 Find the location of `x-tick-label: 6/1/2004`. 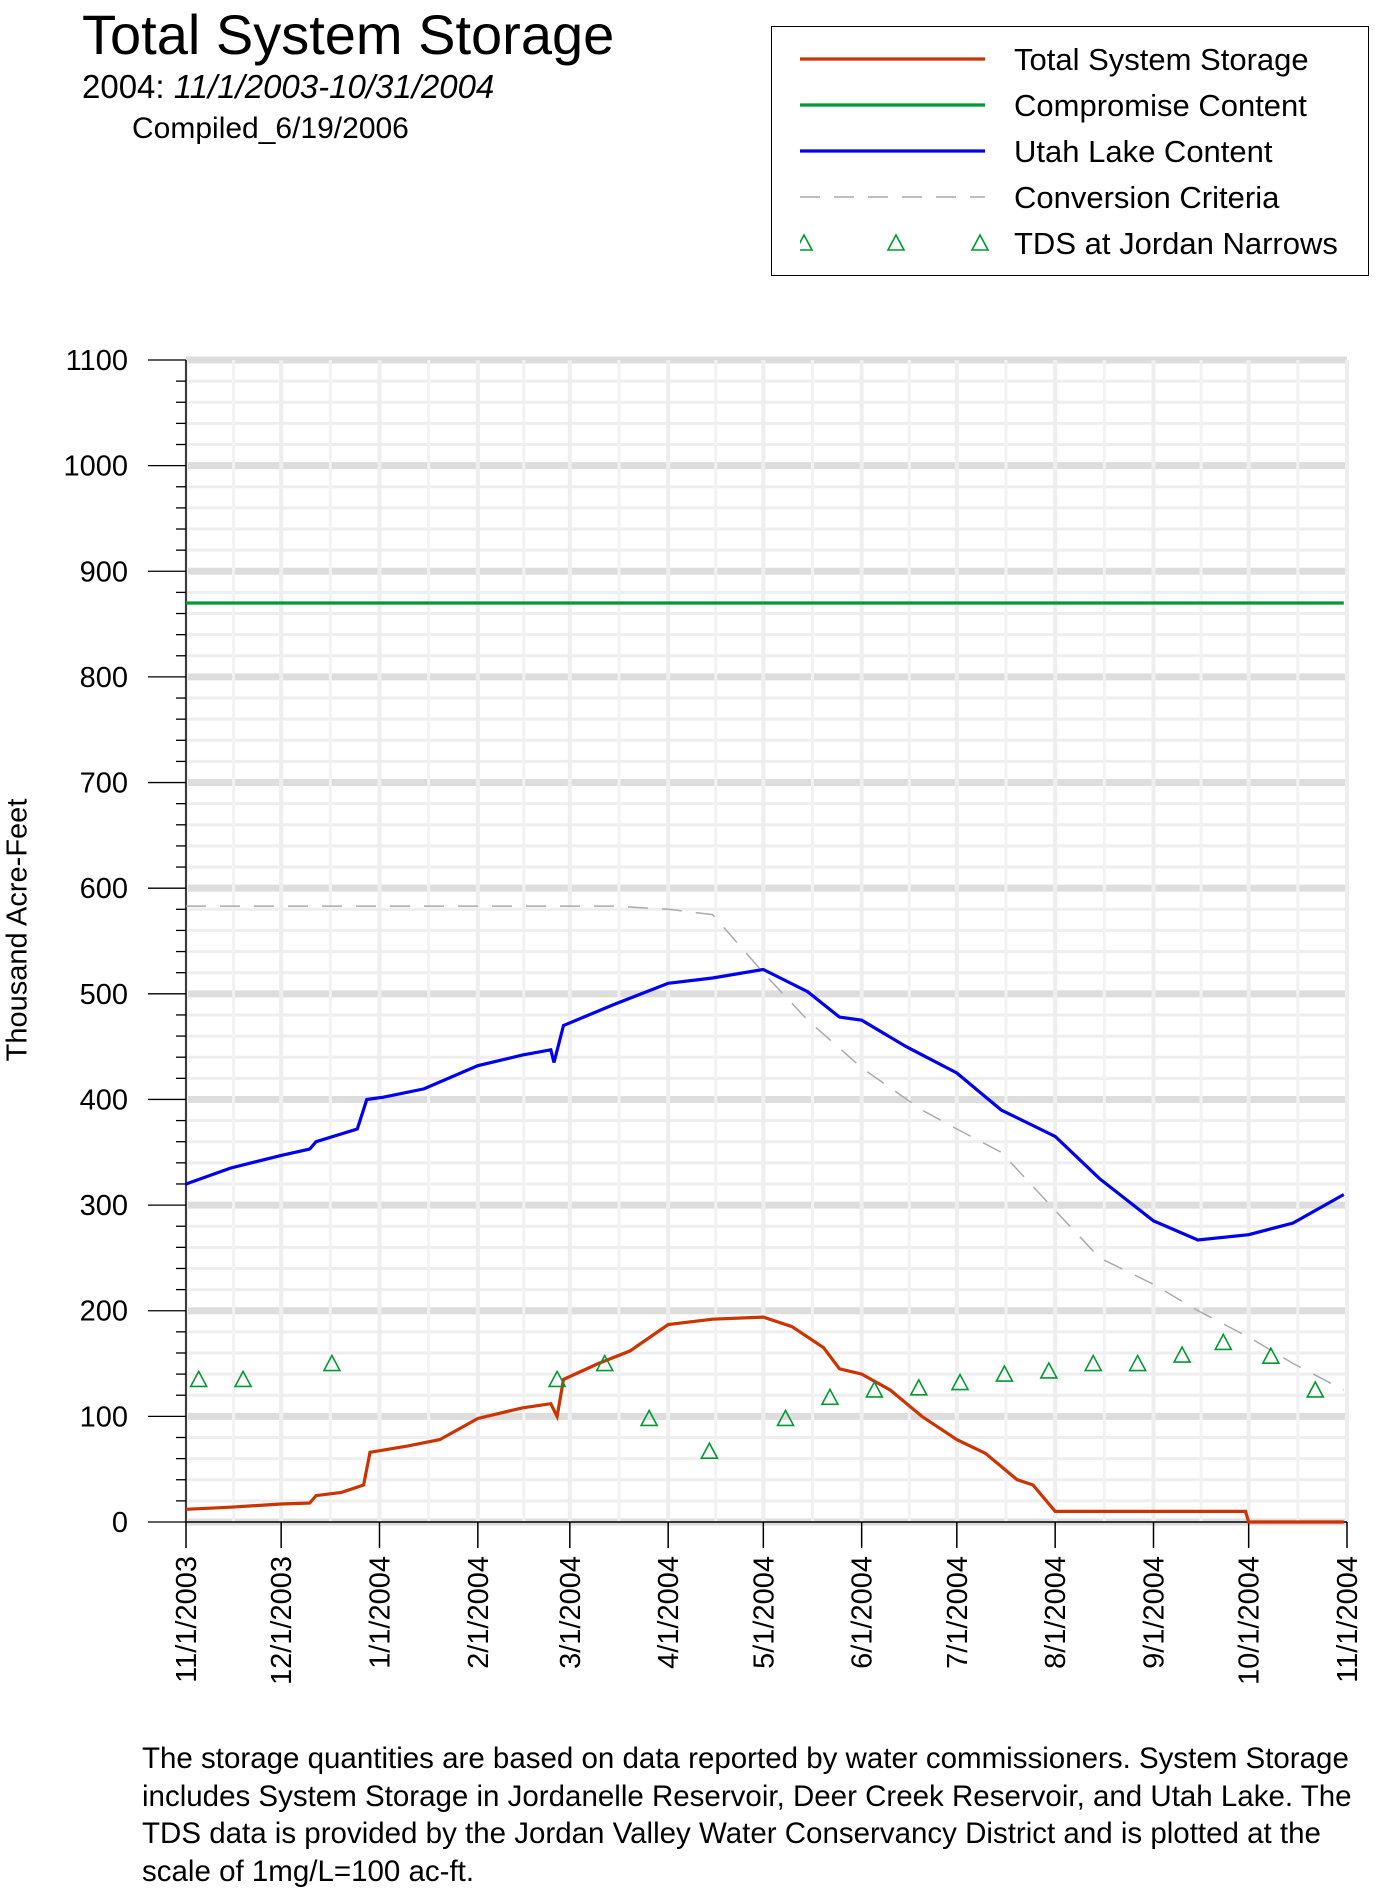

x-tick-label: 6/1/2004 is located at coordinates (863, 1612).